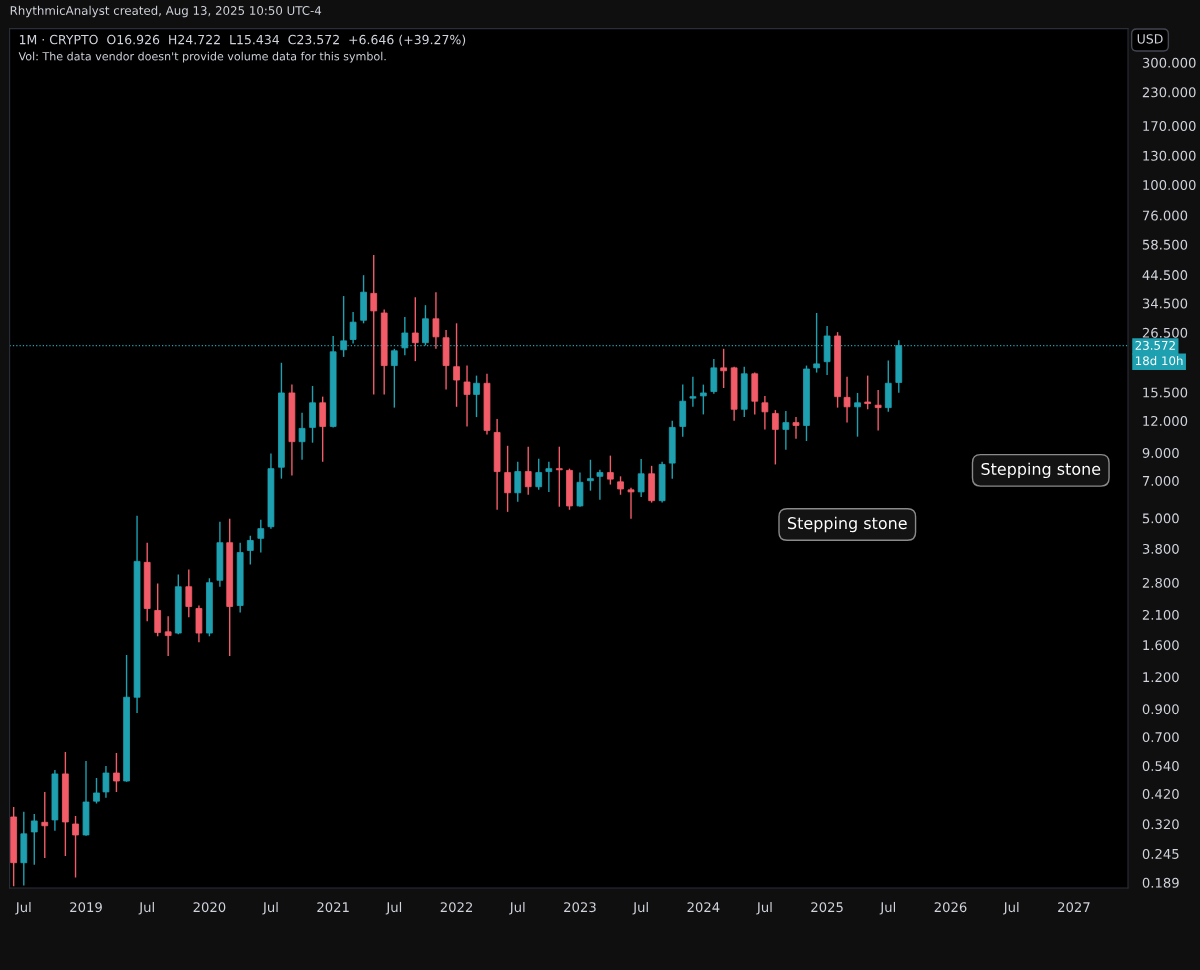 The height and width of the screenshot is (970, 1200). What do you see at coordinates (1161, 645) in the screenshot?
I see `y-tick-label: 1.600` at bounding box center [1161, 645].